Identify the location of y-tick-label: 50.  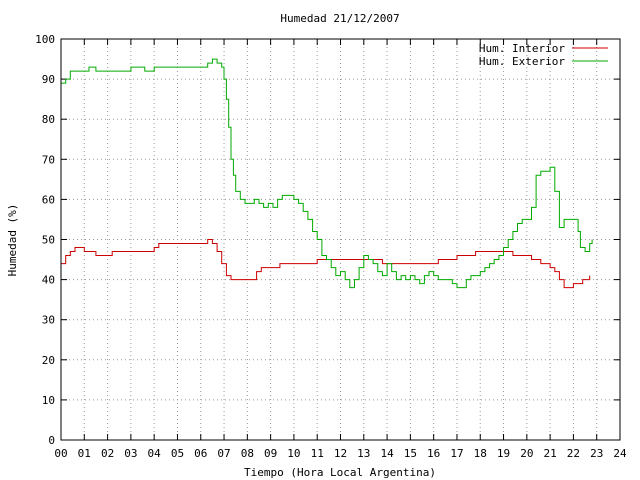
(48, 240).